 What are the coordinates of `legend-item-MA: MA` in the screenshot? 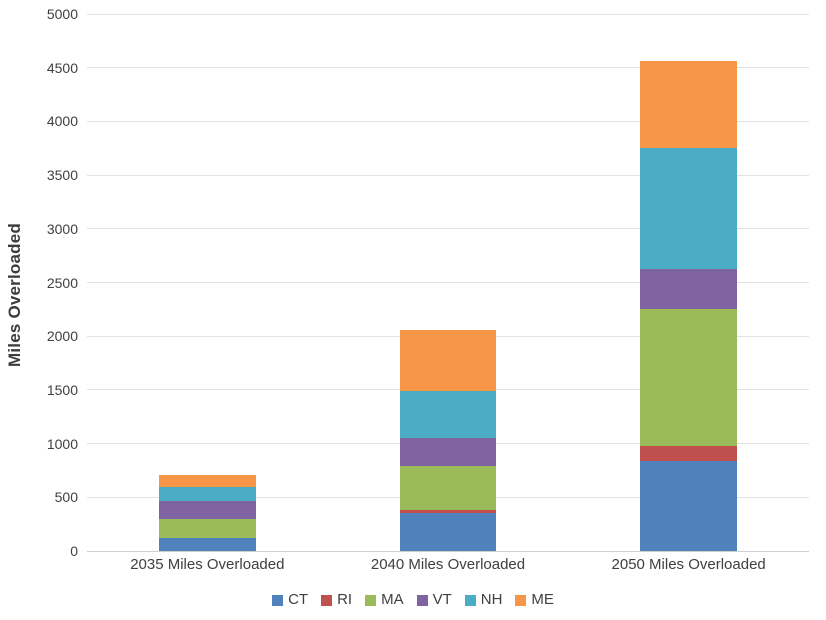 It's located at (384, 600).